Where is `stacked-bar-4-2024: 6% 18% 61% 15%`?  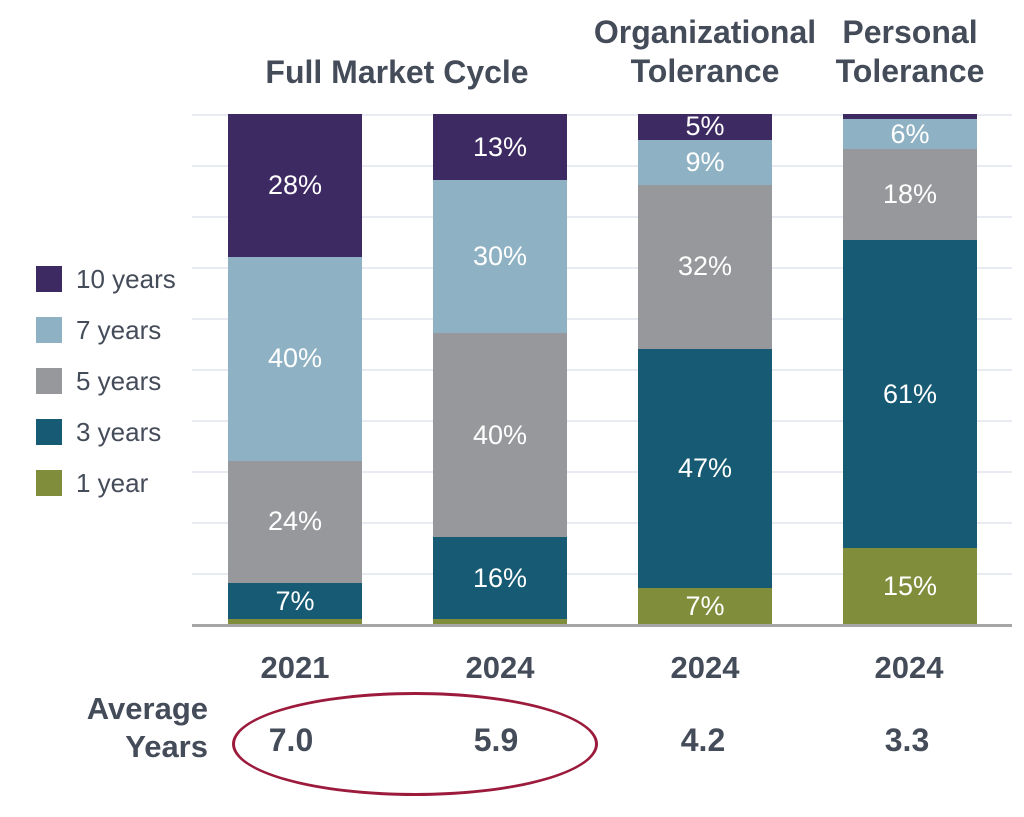
stacked-bar-4-2024: 6% 18% 61% 15% is located at coordinates (910, 369).